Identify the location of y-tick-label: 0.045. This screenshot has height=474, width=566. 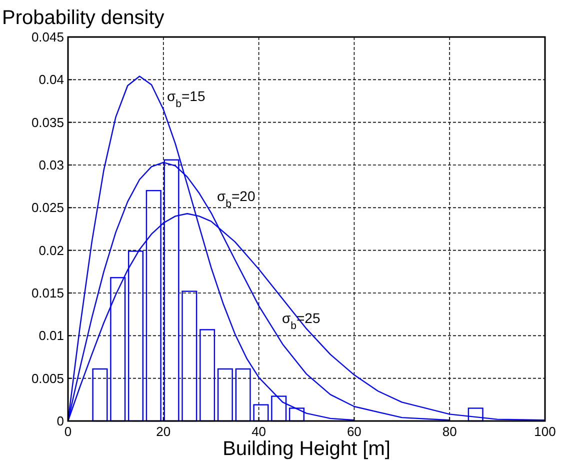
(47, 37).